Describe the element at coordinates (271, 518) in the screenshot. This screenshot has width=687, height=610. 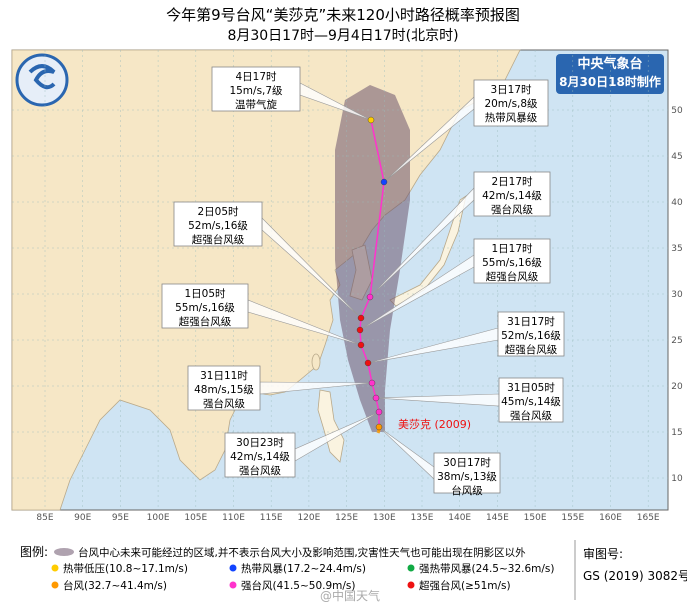
I see `longitude-label: 115E` at that location.